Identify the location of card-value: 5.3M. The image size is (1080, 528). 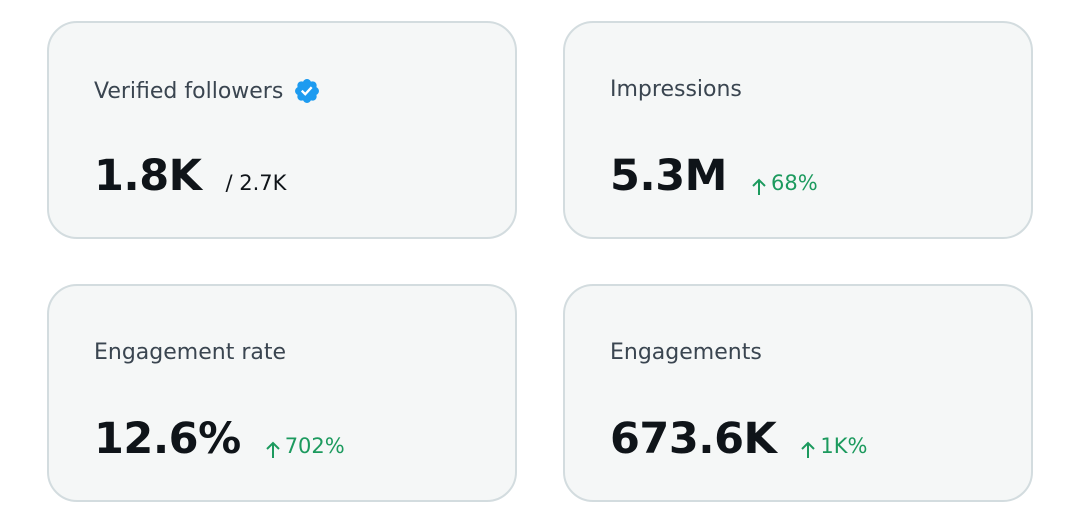
(668, 176).